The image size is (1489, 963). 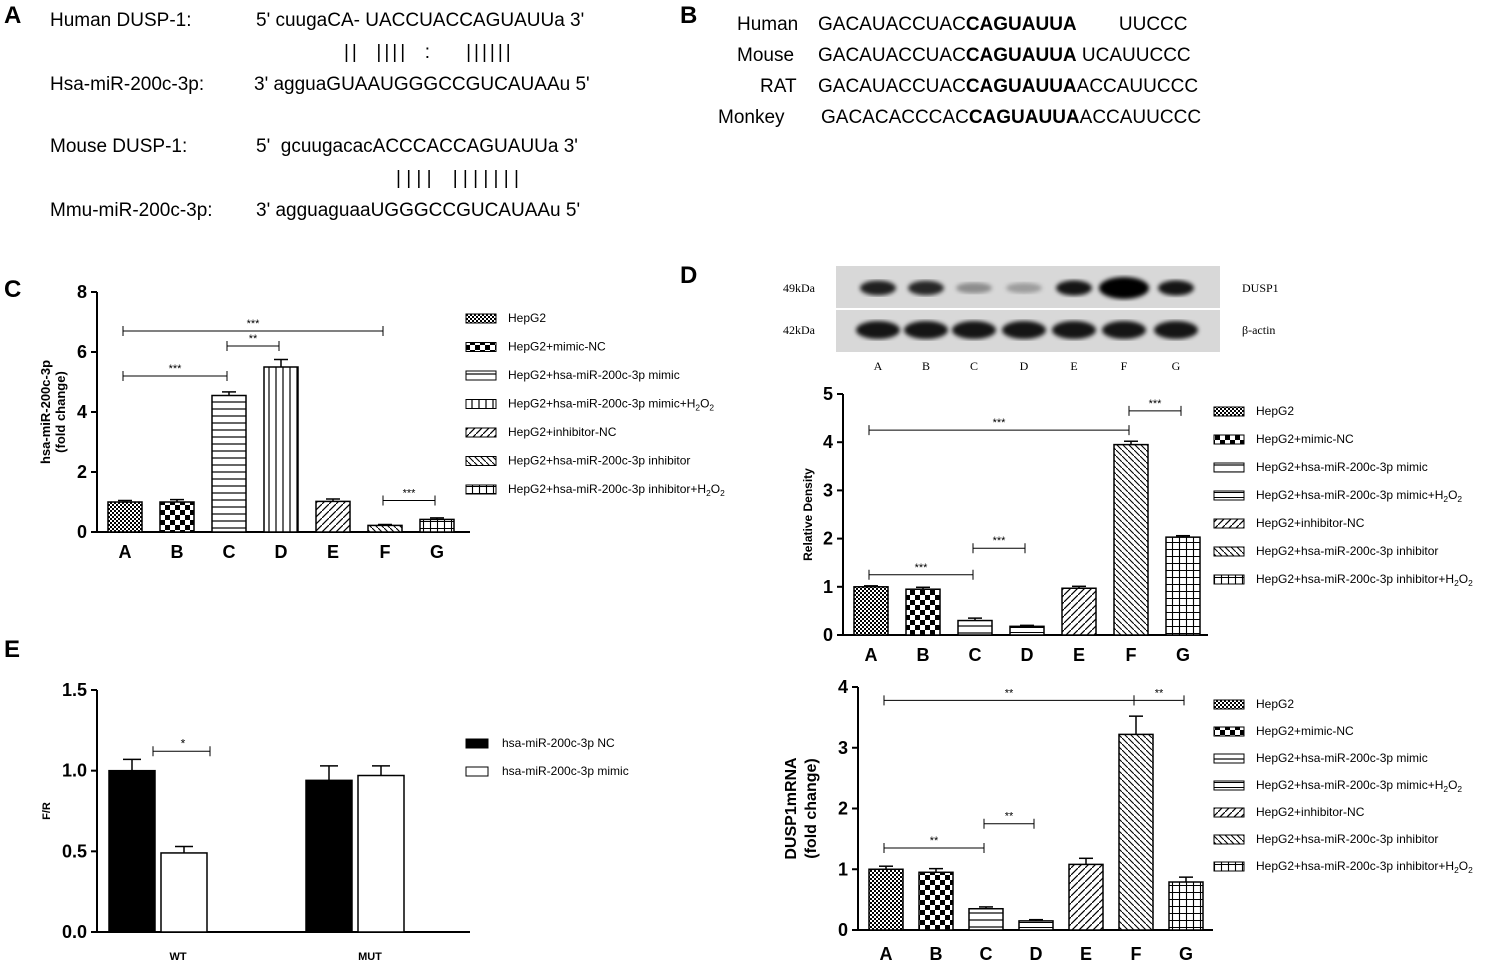 What do you see at coordinates (183, 743) in the screenshot?
I see `significance-label: *` at bounding box center [183, 743].